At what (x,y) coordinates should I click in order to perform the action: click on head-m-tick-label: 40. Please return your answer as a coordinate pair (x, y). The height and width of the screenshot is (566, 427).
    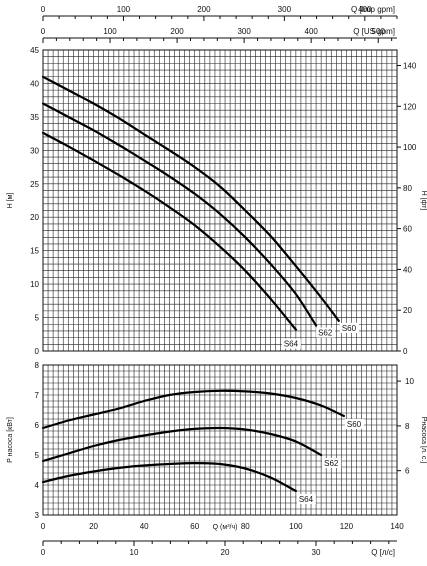
    Looking at the image, I should click on (34, 83).